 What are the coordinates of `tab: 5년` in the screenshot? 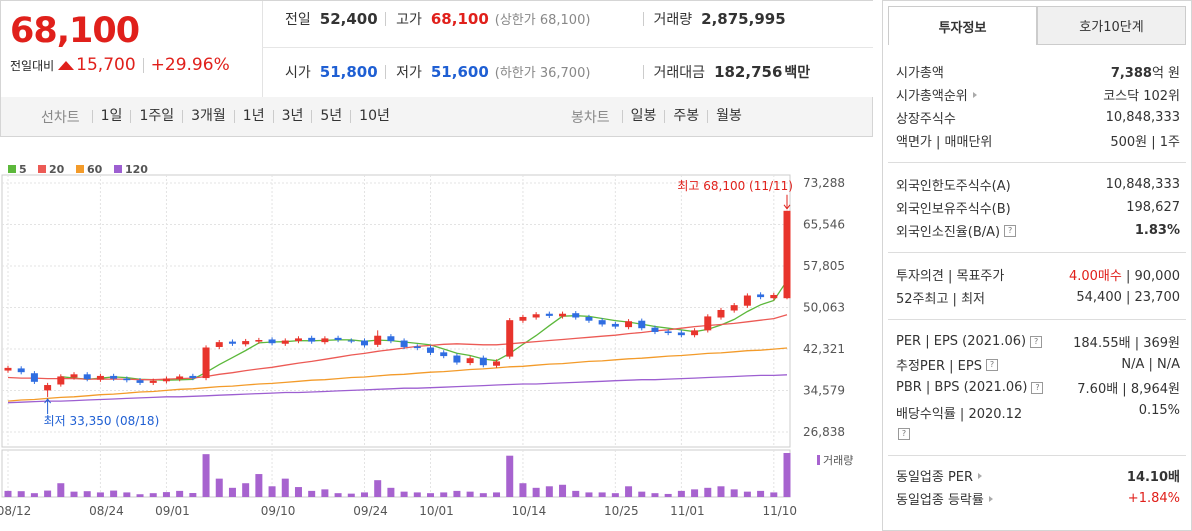 It's located at (330, 116).